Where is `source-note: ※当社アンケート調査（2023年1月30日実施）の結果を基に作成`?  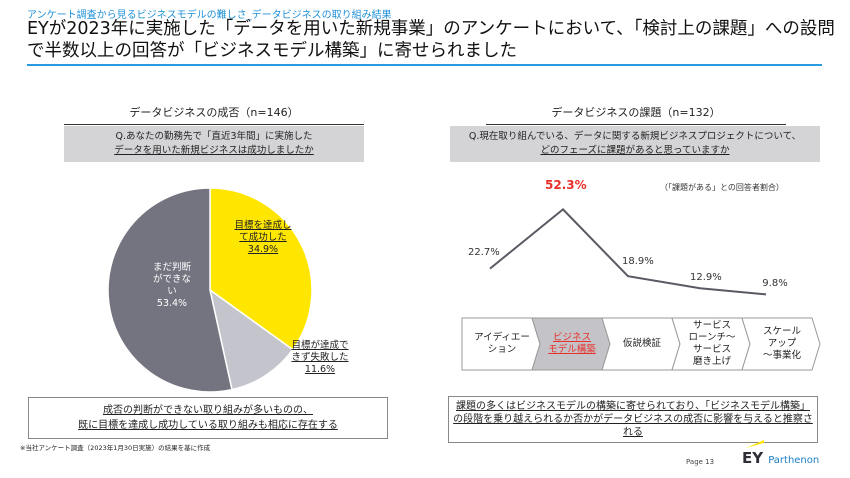 source-note: ※当社アンケート調査（2023年1月30日実施）の結果を基に作成 is located at coordinates (115, 448).